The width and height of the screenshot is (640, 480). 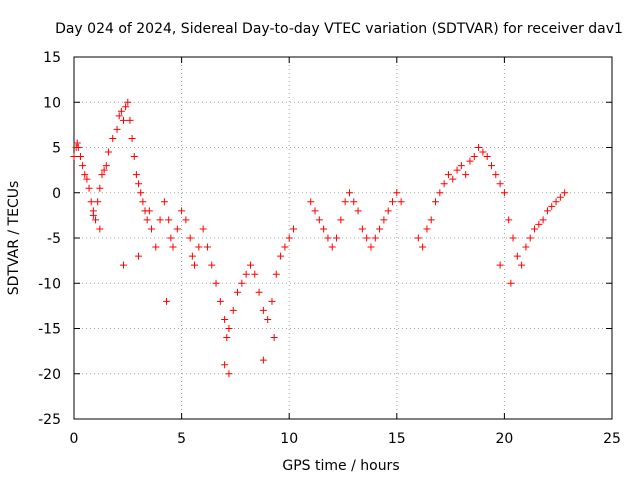 What do you see at coordinates (289, 439) in the screenshot?
I see `x-tick-label: 10` at bounding box center [289, 439].